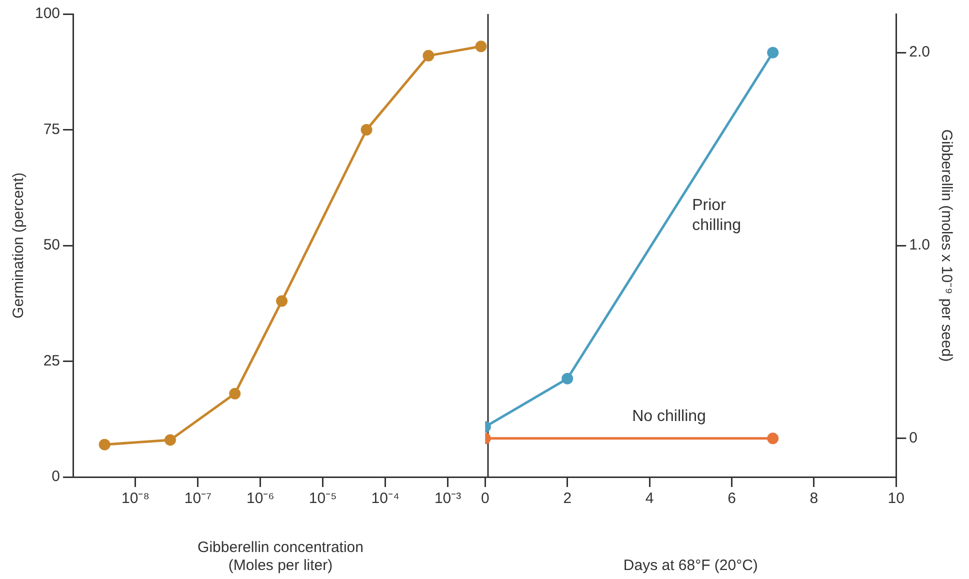 This screenshot has height=579, width=969. What do you see at coordinates (485, 499) in the screenshot?
I see `x-tick-label: 0` at bounding box center [485, 499].